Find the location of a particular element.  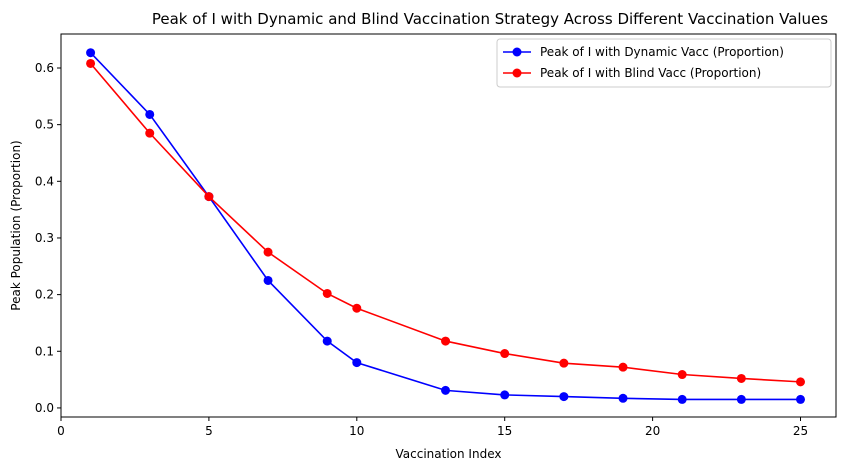

y-axis: 0.0 0.1 0.2 0.3 0.4 0.5 0.6 is located at coordinates (48, 238).